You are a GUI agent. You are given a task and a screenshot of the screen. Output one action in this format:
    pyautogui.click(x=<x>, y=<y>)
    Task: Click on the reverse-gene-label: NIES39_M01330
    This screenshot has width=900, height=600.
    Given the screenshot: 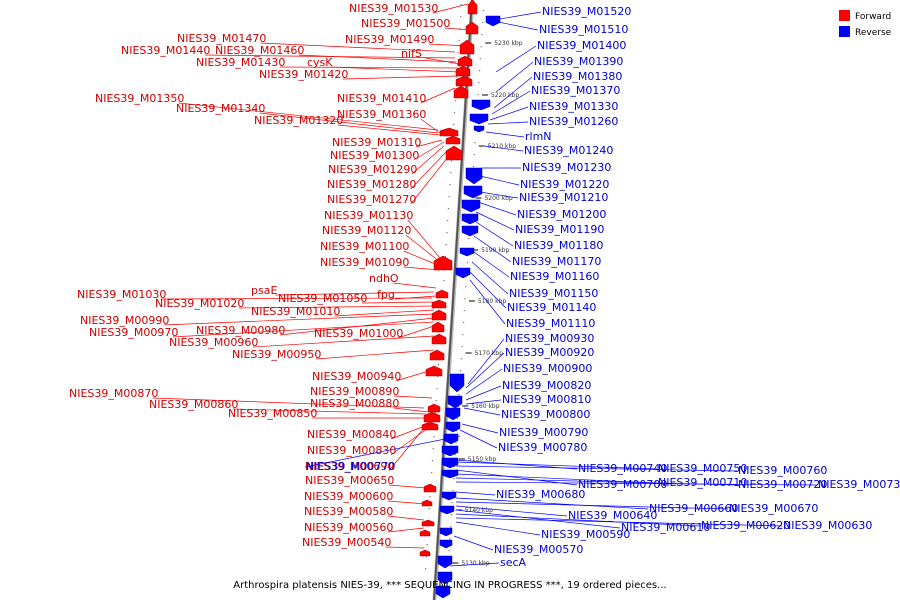 What is the action you would take?
    pyautogui.click(x=573, y=106)
    